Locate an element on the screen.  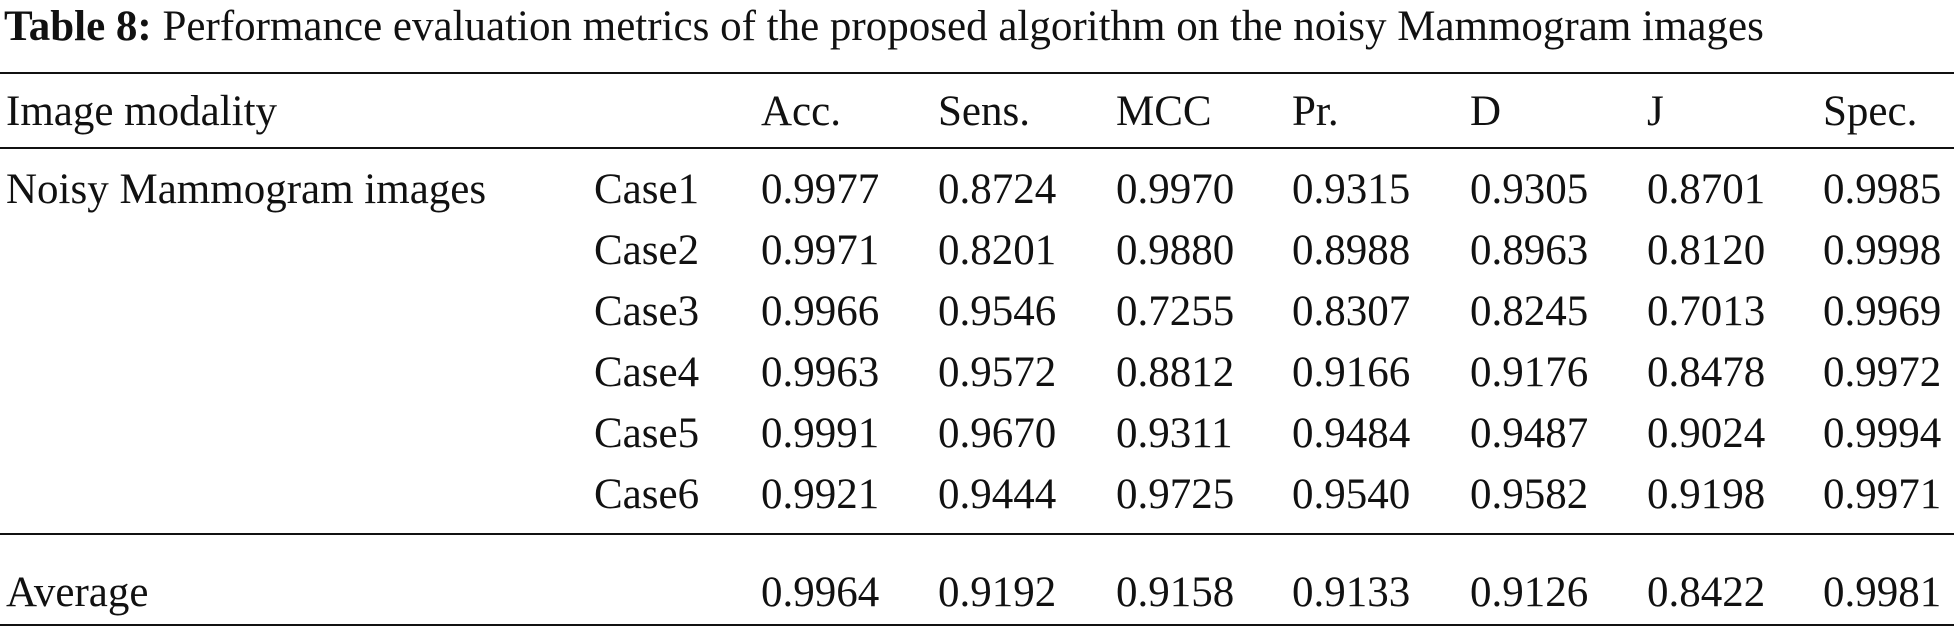
average-cell: 0.9192 is located at coordinates (997, 592).